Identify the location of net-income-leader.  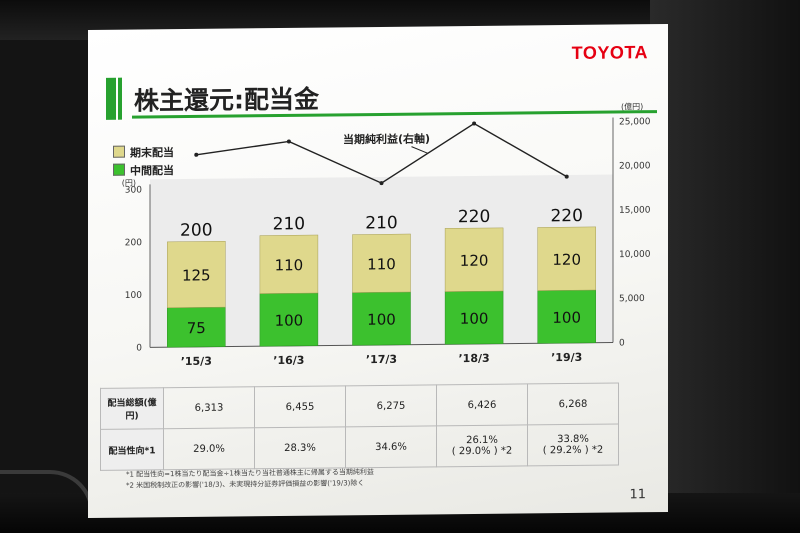
(419, 150).